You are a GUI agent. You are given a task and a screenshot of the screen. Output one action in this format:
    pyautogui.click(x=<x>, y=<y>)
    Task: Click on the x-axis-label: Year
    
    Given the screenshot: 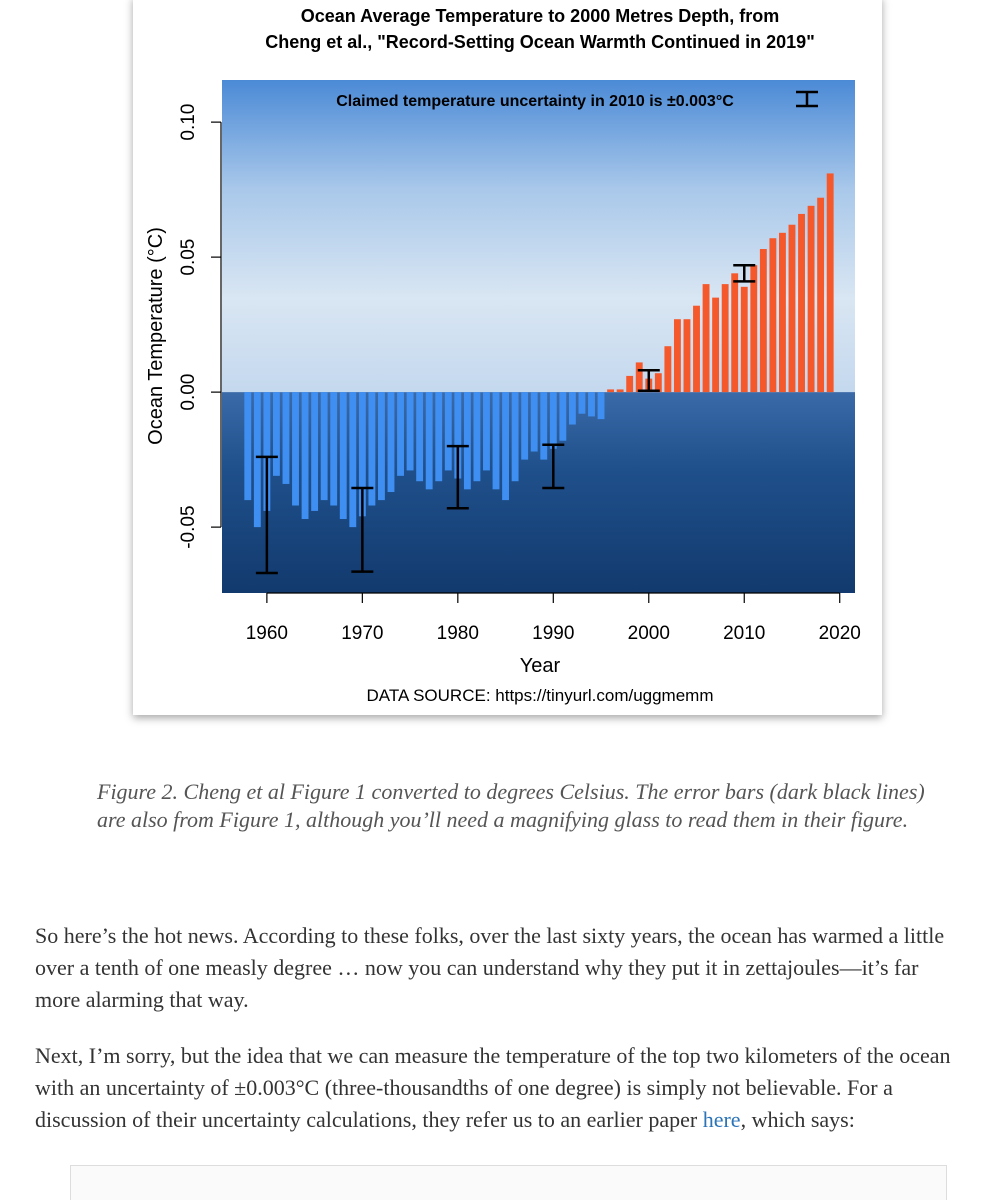 What is the action you would take?
    pyautogui.click(x=540, y=666)
    